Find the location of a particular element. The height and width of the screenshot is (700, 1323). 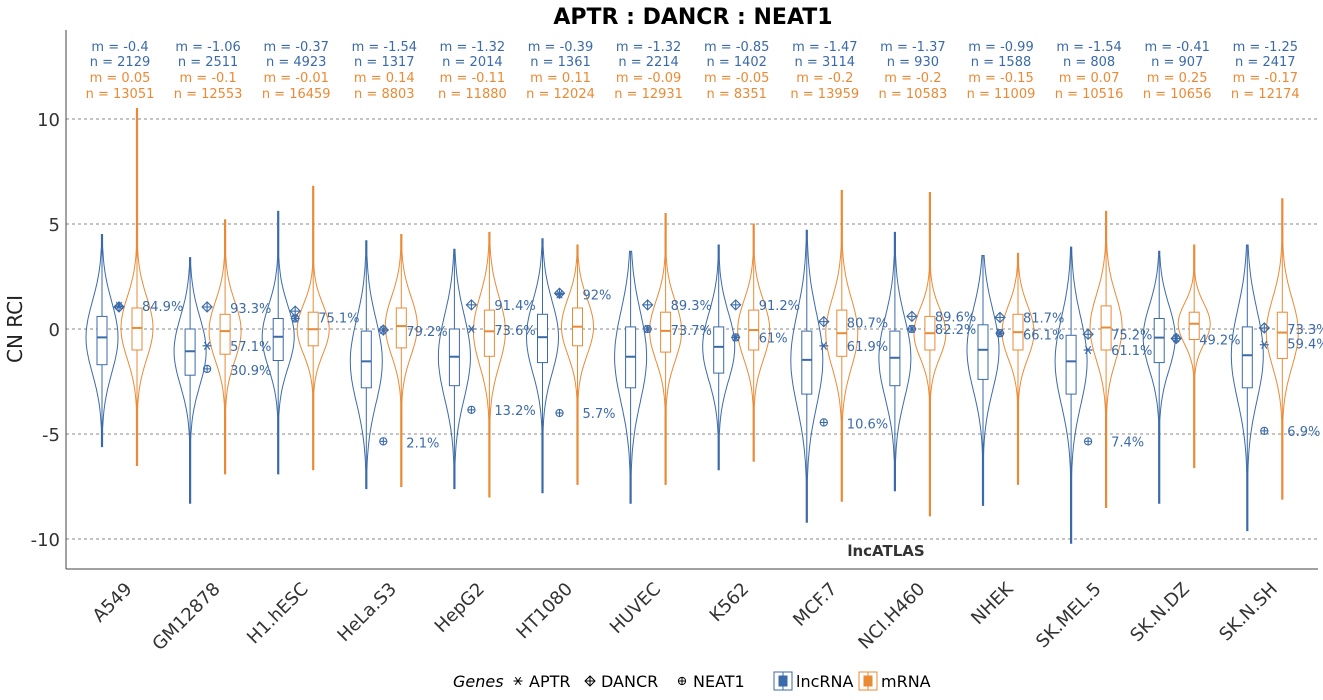

x-tick-label: H1.hESC is located at coordinates (278, 614).